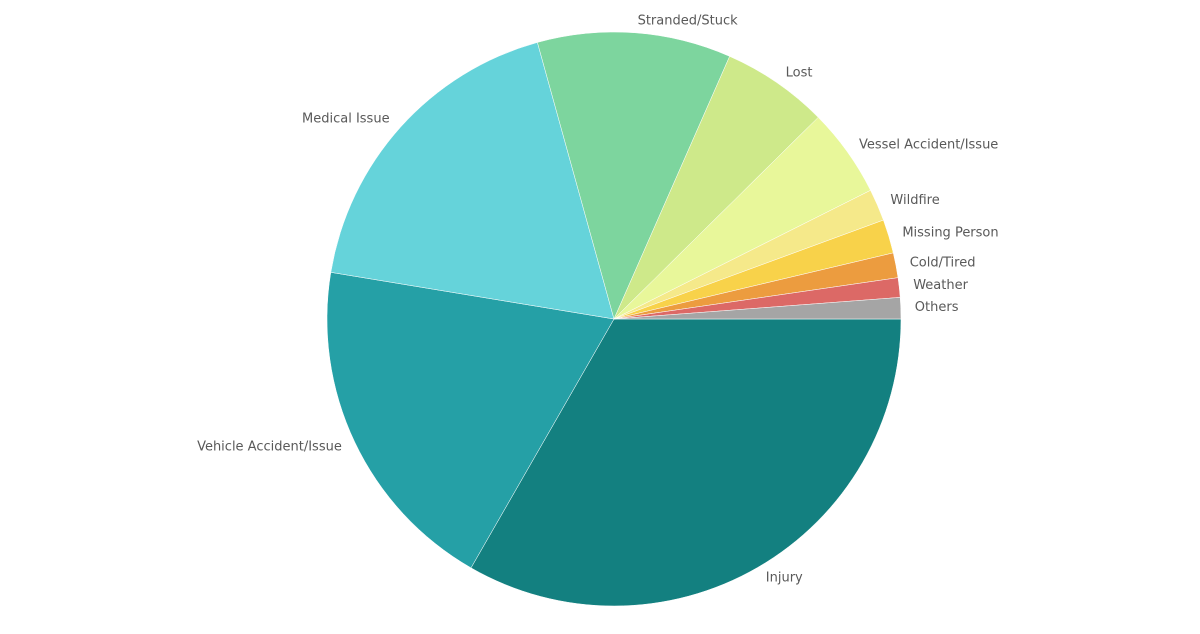 The height and width of the screenshot is (634, 1200). What do you see at coordinates (943, 262) in the screenshot?
I see `slice-label: Cold/Tired` at bounding box center [943, 262].